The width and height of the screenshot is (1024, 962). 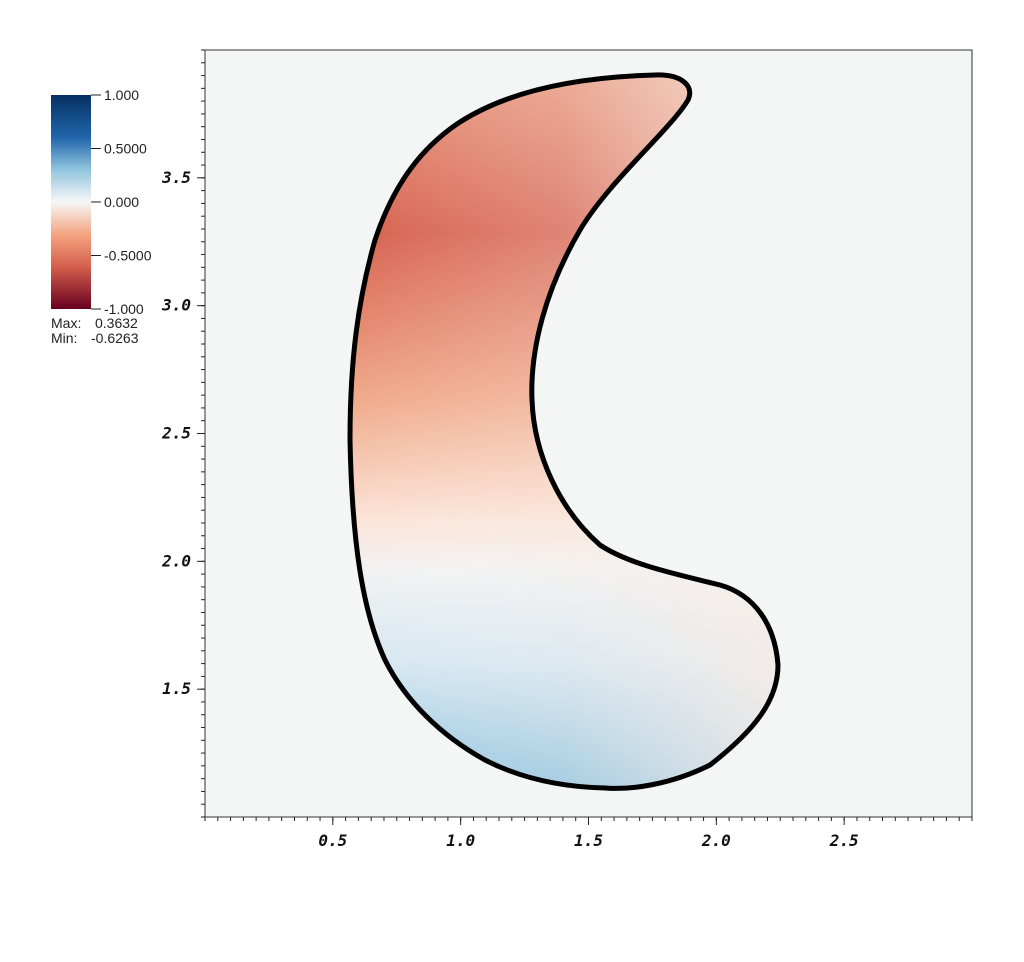 I want to click on x-tick-label: 1.0, so click(x=460, y=840).